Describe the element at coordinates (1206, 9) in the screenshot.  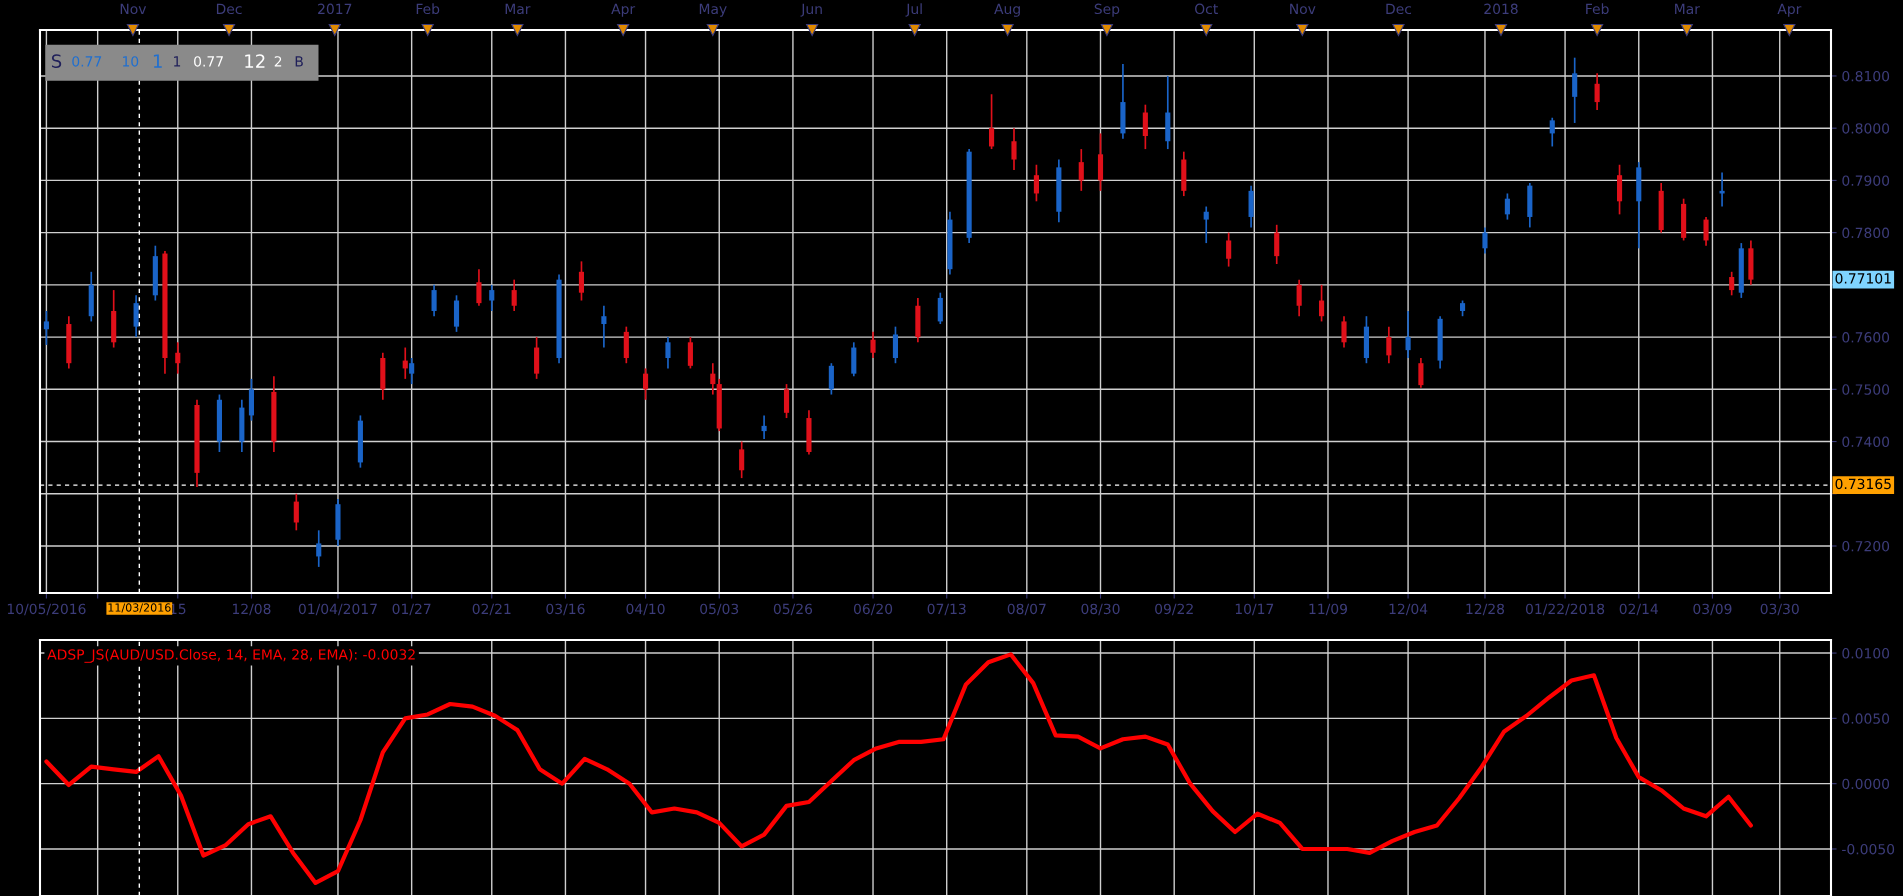
I see `x2-tick-label: Oct` at that location.